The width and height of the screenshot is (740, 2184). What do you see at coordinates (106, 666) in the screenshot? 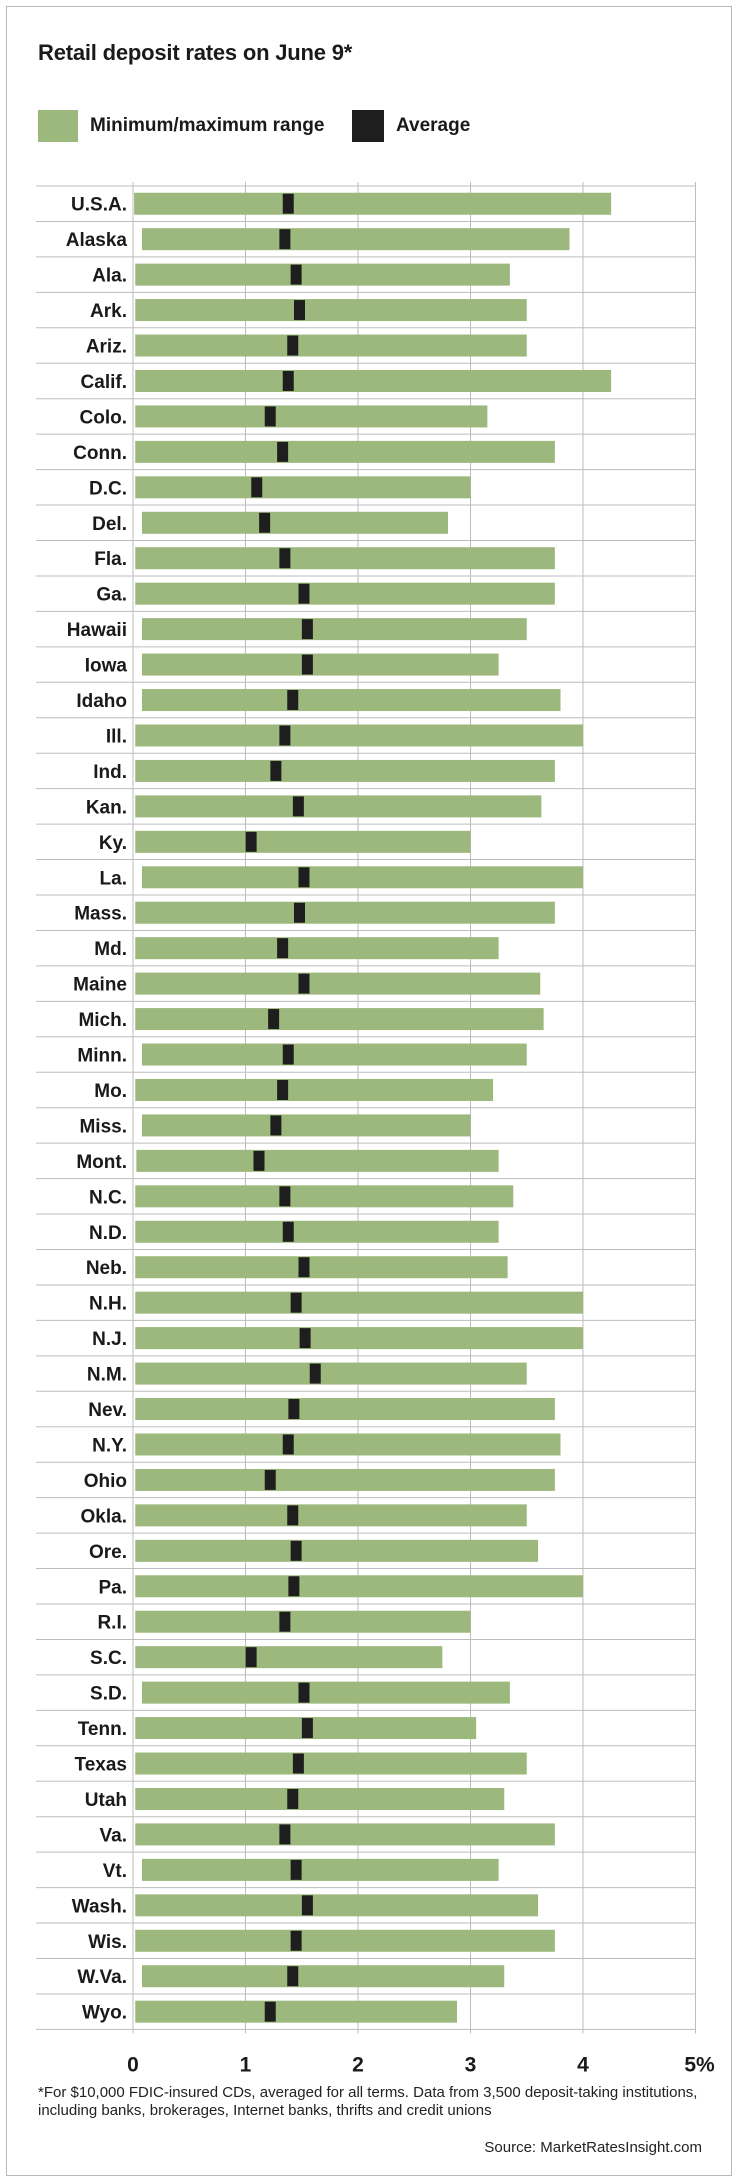
I see `category-label: Iowa` at bounding box center [106, 666].